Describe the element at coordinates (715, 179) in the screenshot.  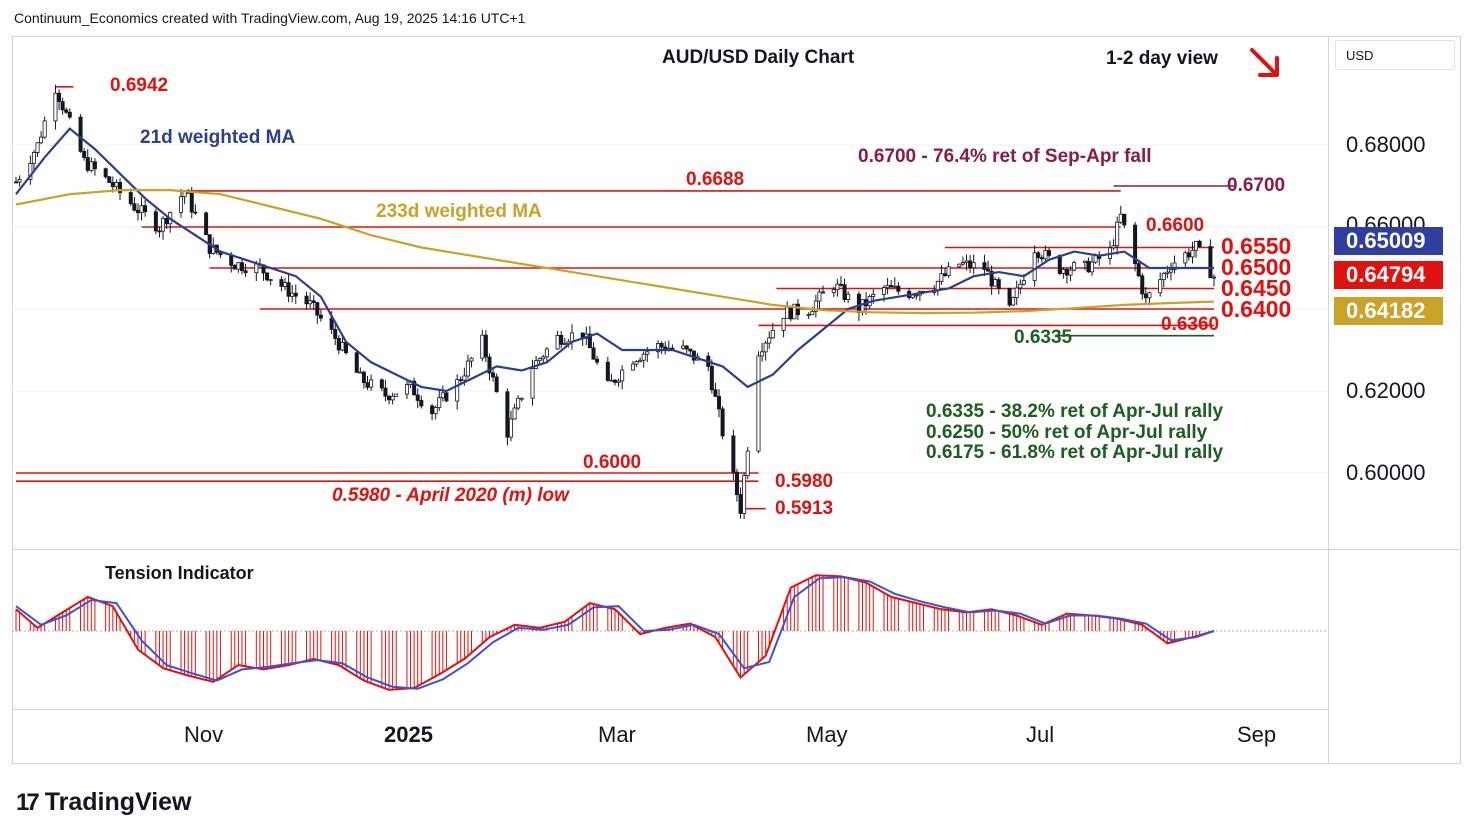
I see `level-label-0.6688: 0.6688` at that location.